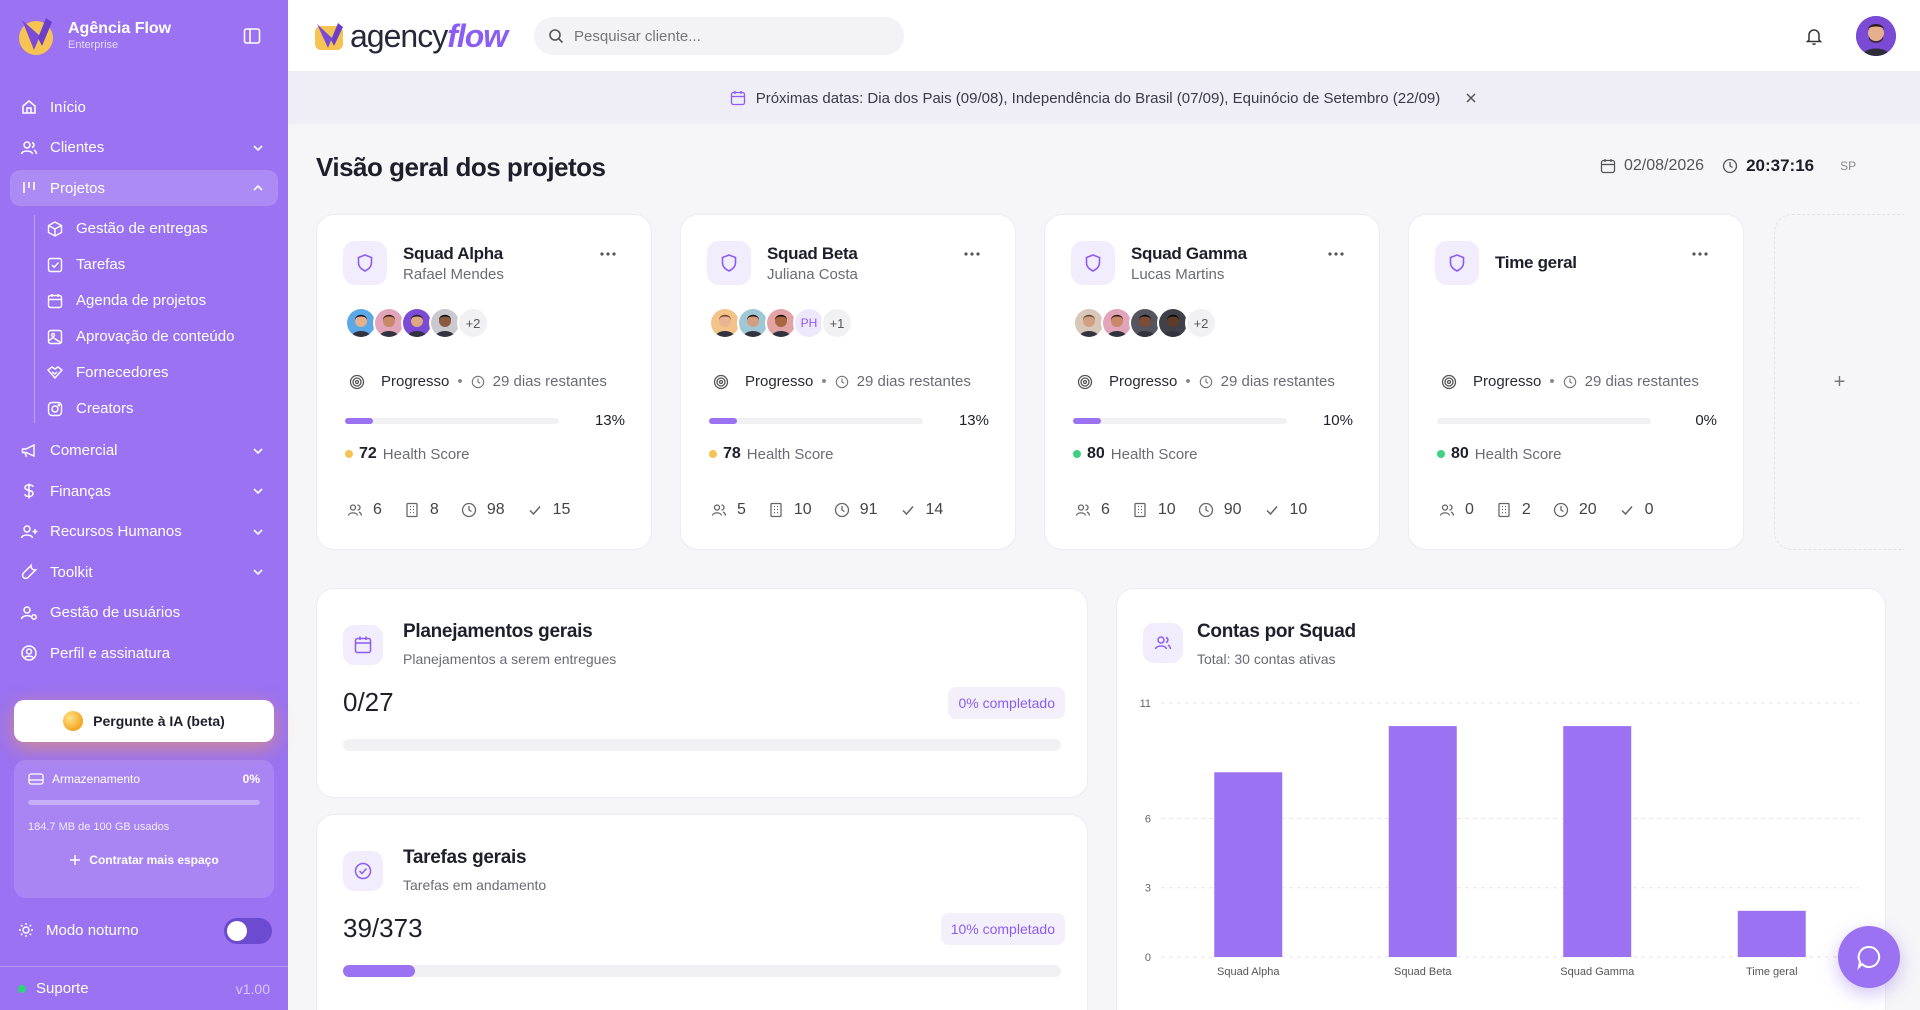  I want to click on sidebar-item-label: Recursos Humanos, so click(116, 531).